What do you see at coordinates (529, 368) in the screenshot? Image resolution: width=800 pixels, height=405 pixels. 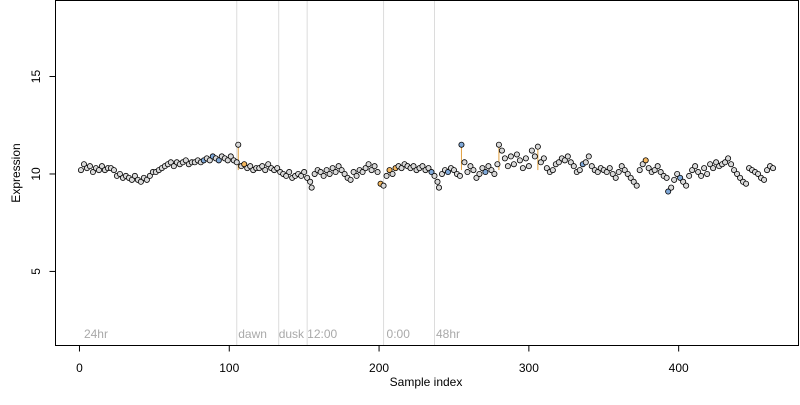 I see `x-tick-label: 300` at bounding box center [529, 368].